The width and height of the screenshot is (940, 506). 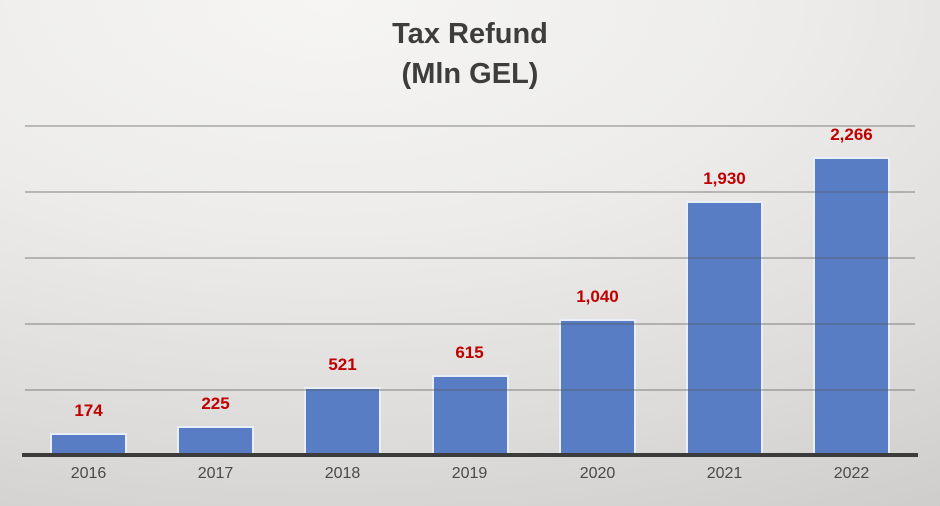 What do you see at coordinates (88, 473) in the screenshot?
I see `x-axis-tick-2016: 2016` at bounding box center [88, 473].